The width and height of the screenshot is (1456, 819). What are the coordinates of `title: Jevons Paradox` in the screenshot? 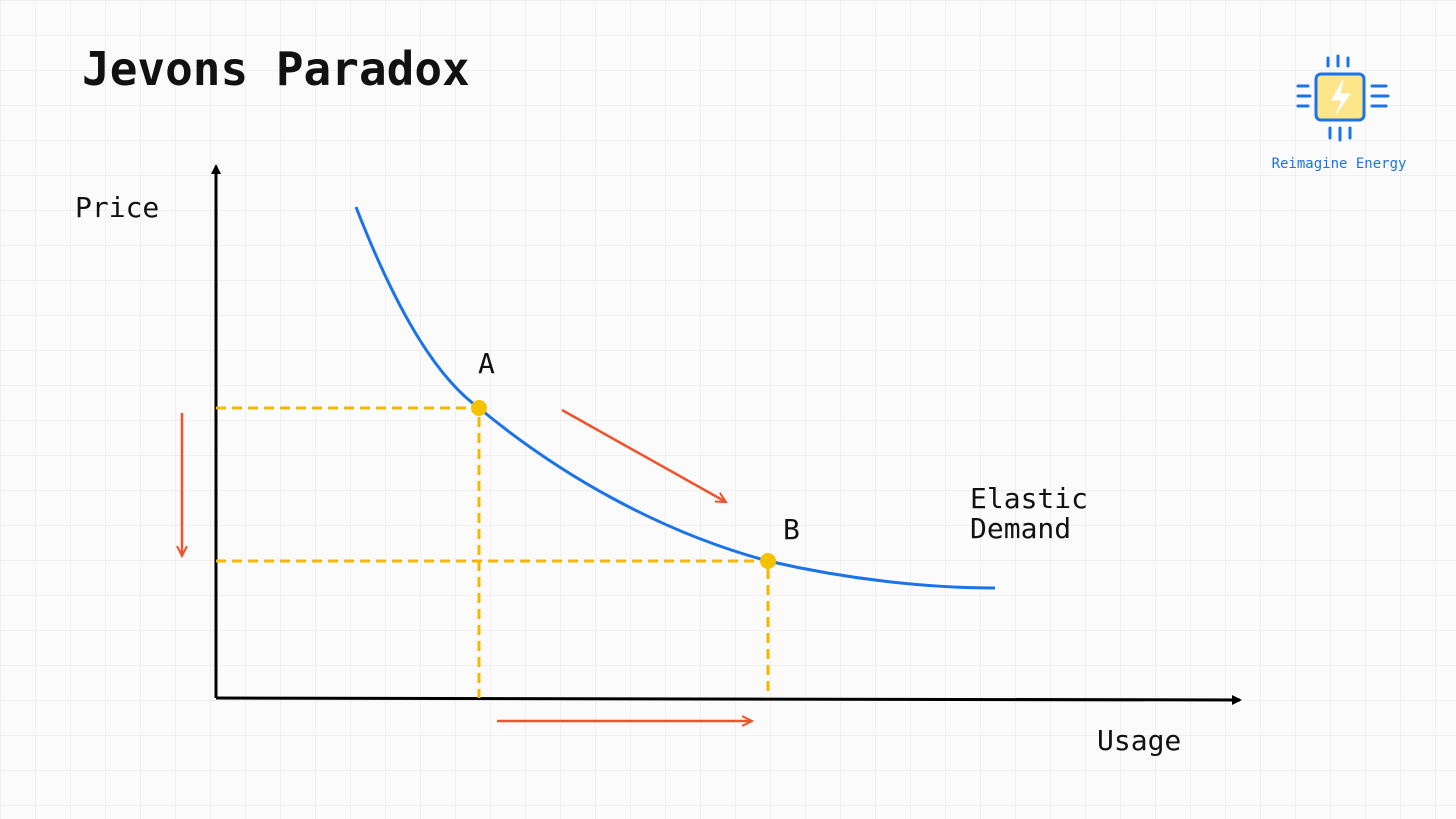 It's located at (276, 69).